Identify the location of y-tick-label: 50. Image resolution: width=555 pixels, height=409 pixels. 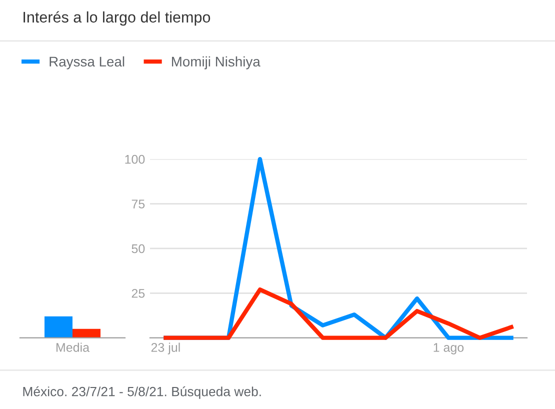
(138, 249).